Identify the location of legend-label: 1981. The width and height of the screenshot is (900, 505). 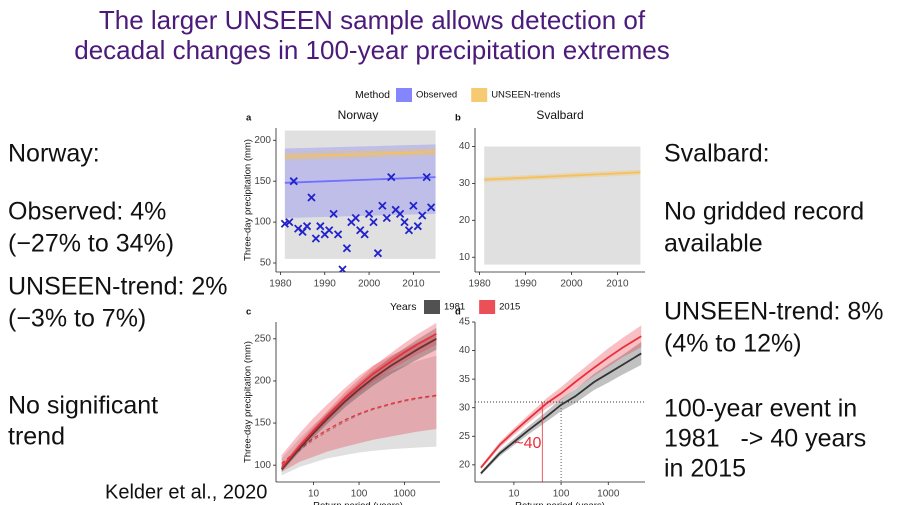
(454, 307).